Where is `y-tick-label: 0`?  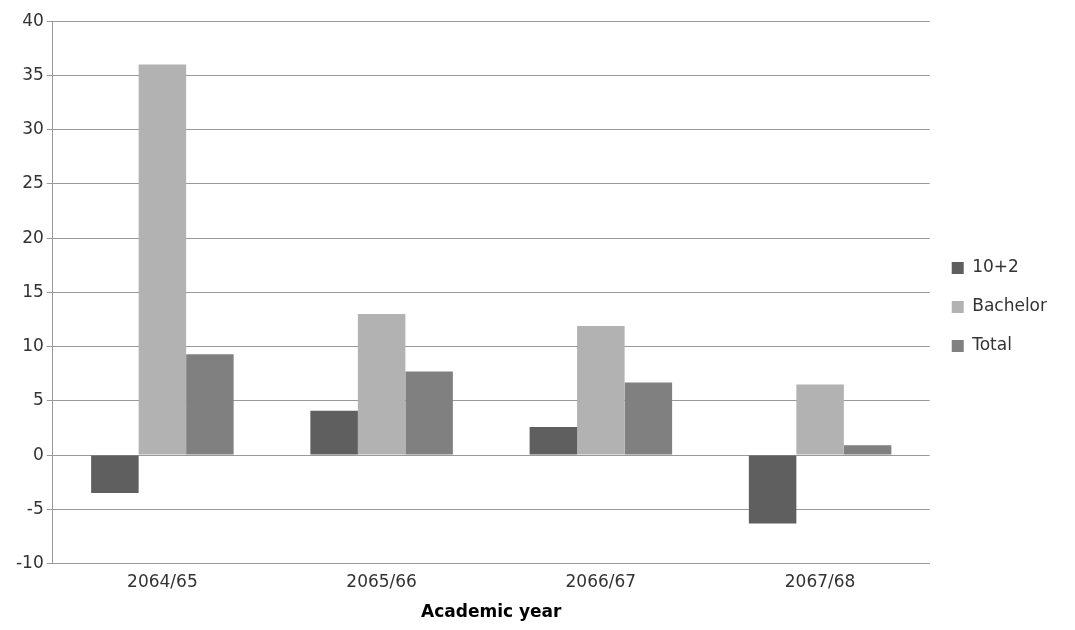 y-tick-label: 0 is located at coordinates (38, 453).